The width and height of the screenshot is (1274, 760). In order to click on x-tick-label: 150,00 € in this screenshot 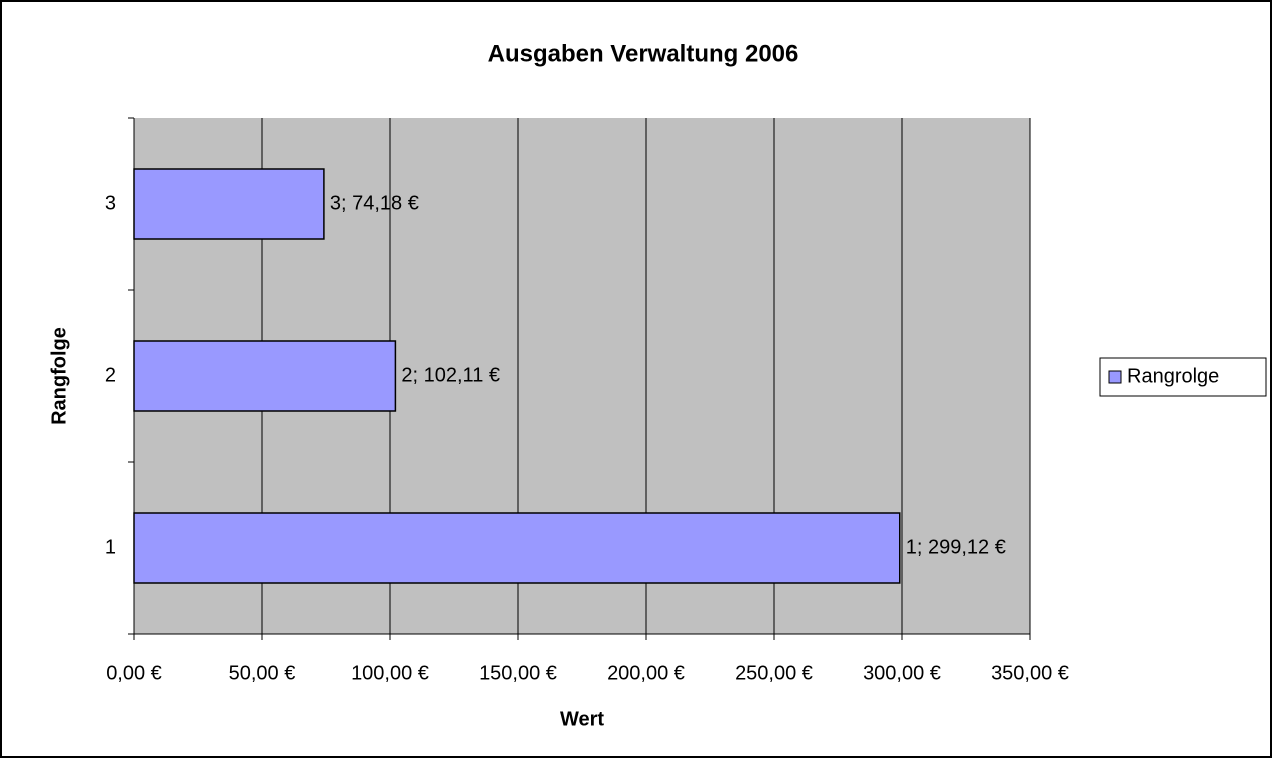, I will do `click(518, 673)`.